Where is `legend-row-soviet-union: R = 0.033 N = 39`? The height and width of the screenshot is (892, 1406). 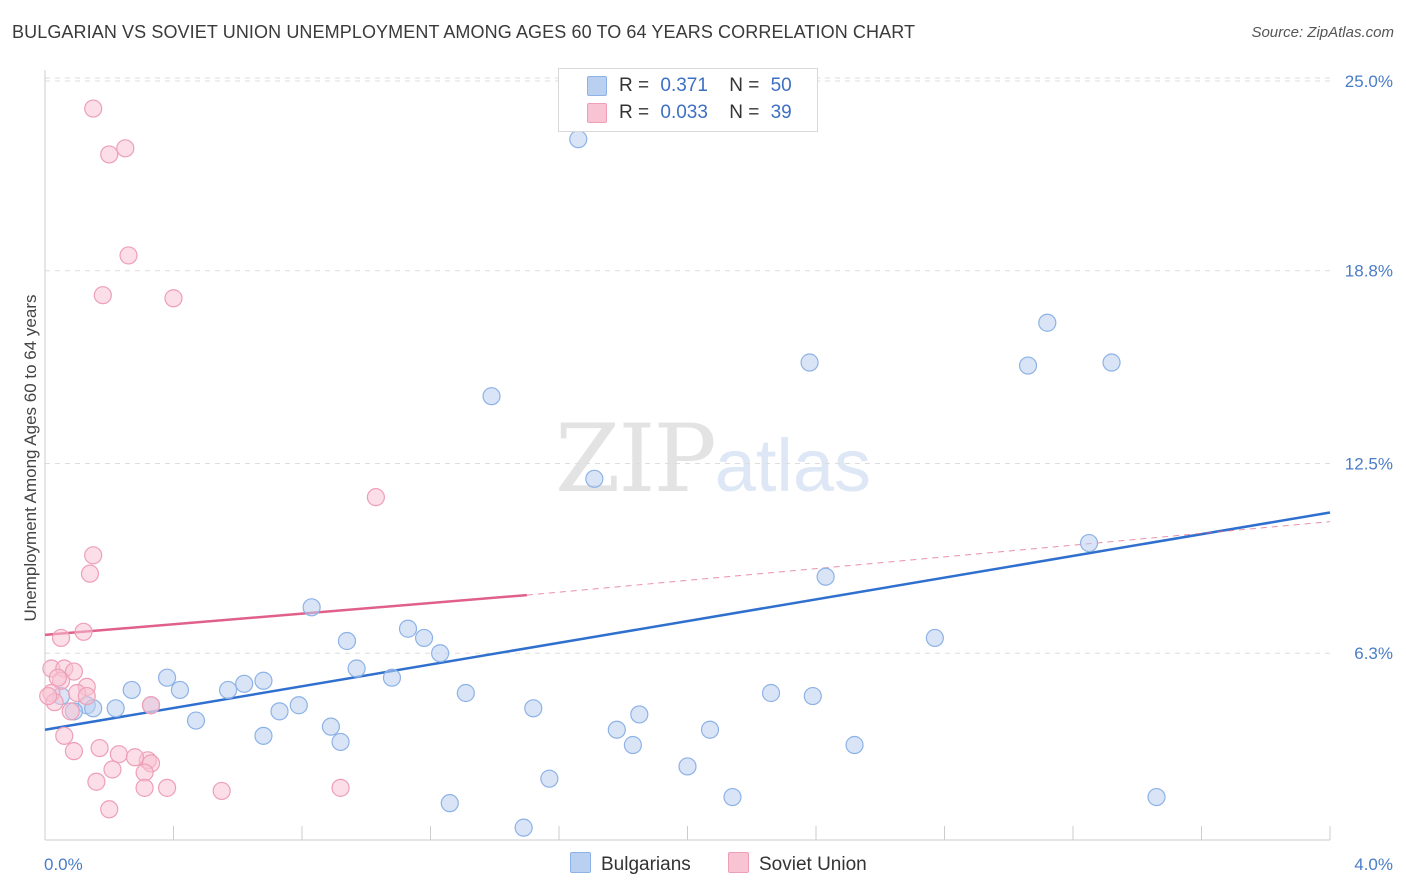
legend-row-soviet-union: R = 0.033 N = 39 is located at coordinates (688, 113).